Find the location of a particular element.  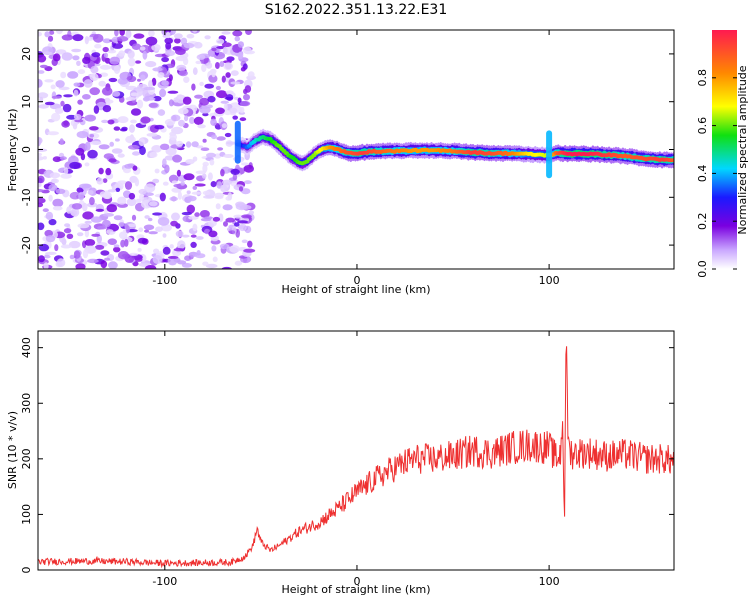

y-tick-label: -10 is located at coordinates (26, 197).